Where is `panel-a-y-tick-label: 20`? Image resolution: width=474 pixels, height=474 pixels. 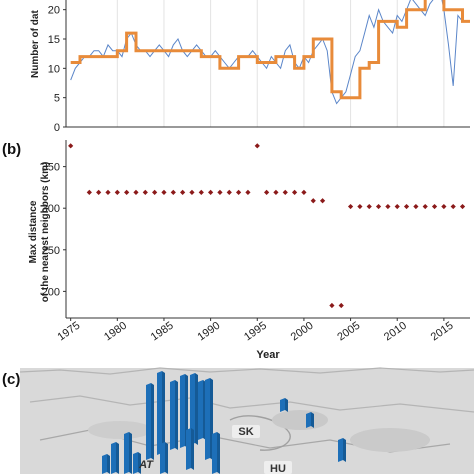
panel-a-y-tick-label: 20 is located at coordinates (54, 11).